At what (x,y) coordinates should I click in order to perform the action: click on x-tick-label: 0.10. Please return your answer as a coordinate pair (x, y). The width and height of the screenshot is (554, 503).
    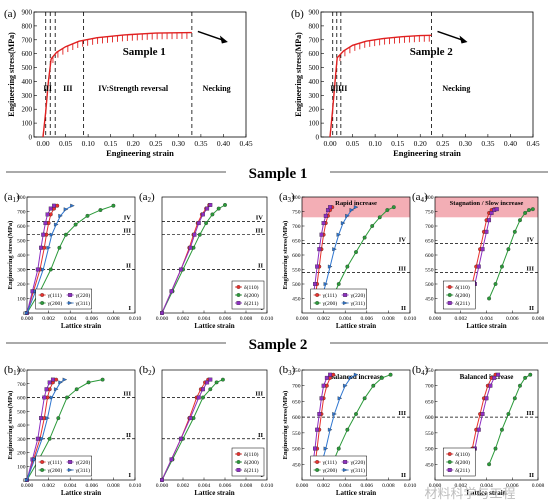
    Looking at the image, I should click on (375, 143).